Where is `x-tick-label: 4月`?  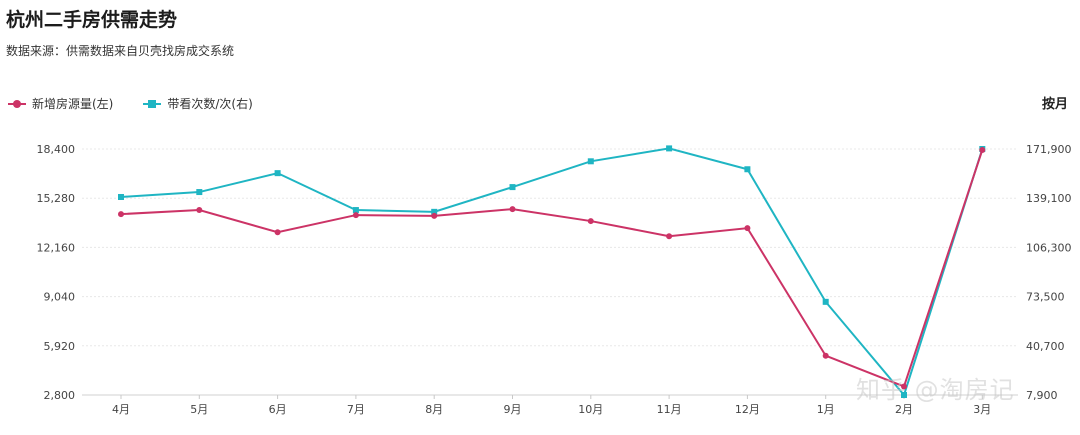
x-tick-label: 4月 is located at coordinates (121, 409).